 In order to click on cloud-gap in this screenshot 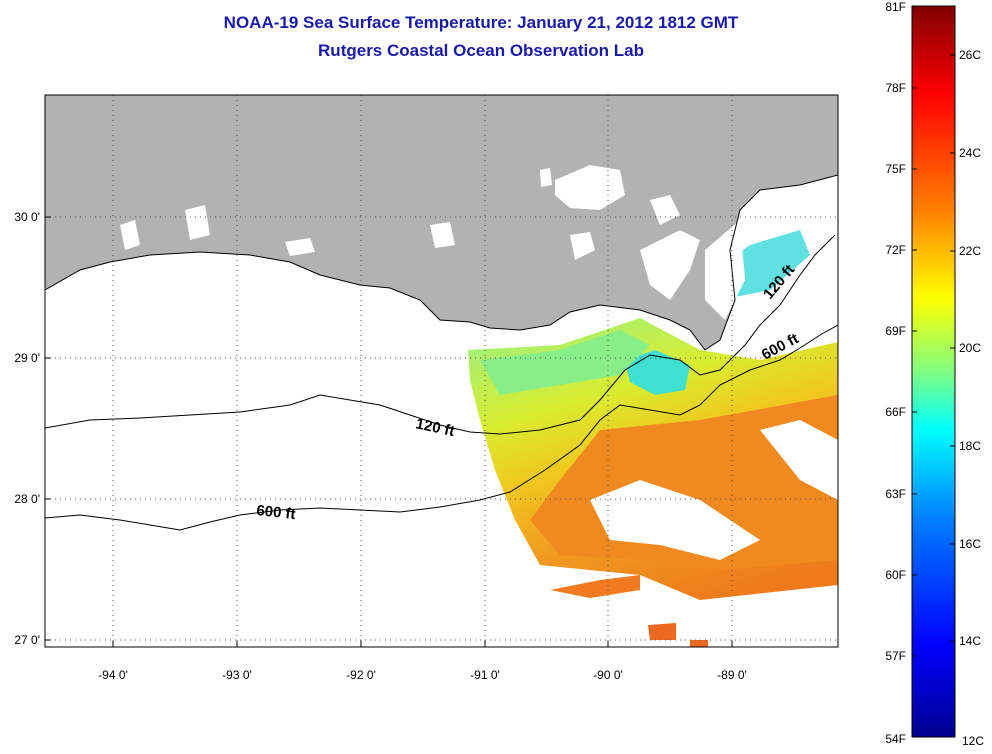, I will do `click(675, 520)`.